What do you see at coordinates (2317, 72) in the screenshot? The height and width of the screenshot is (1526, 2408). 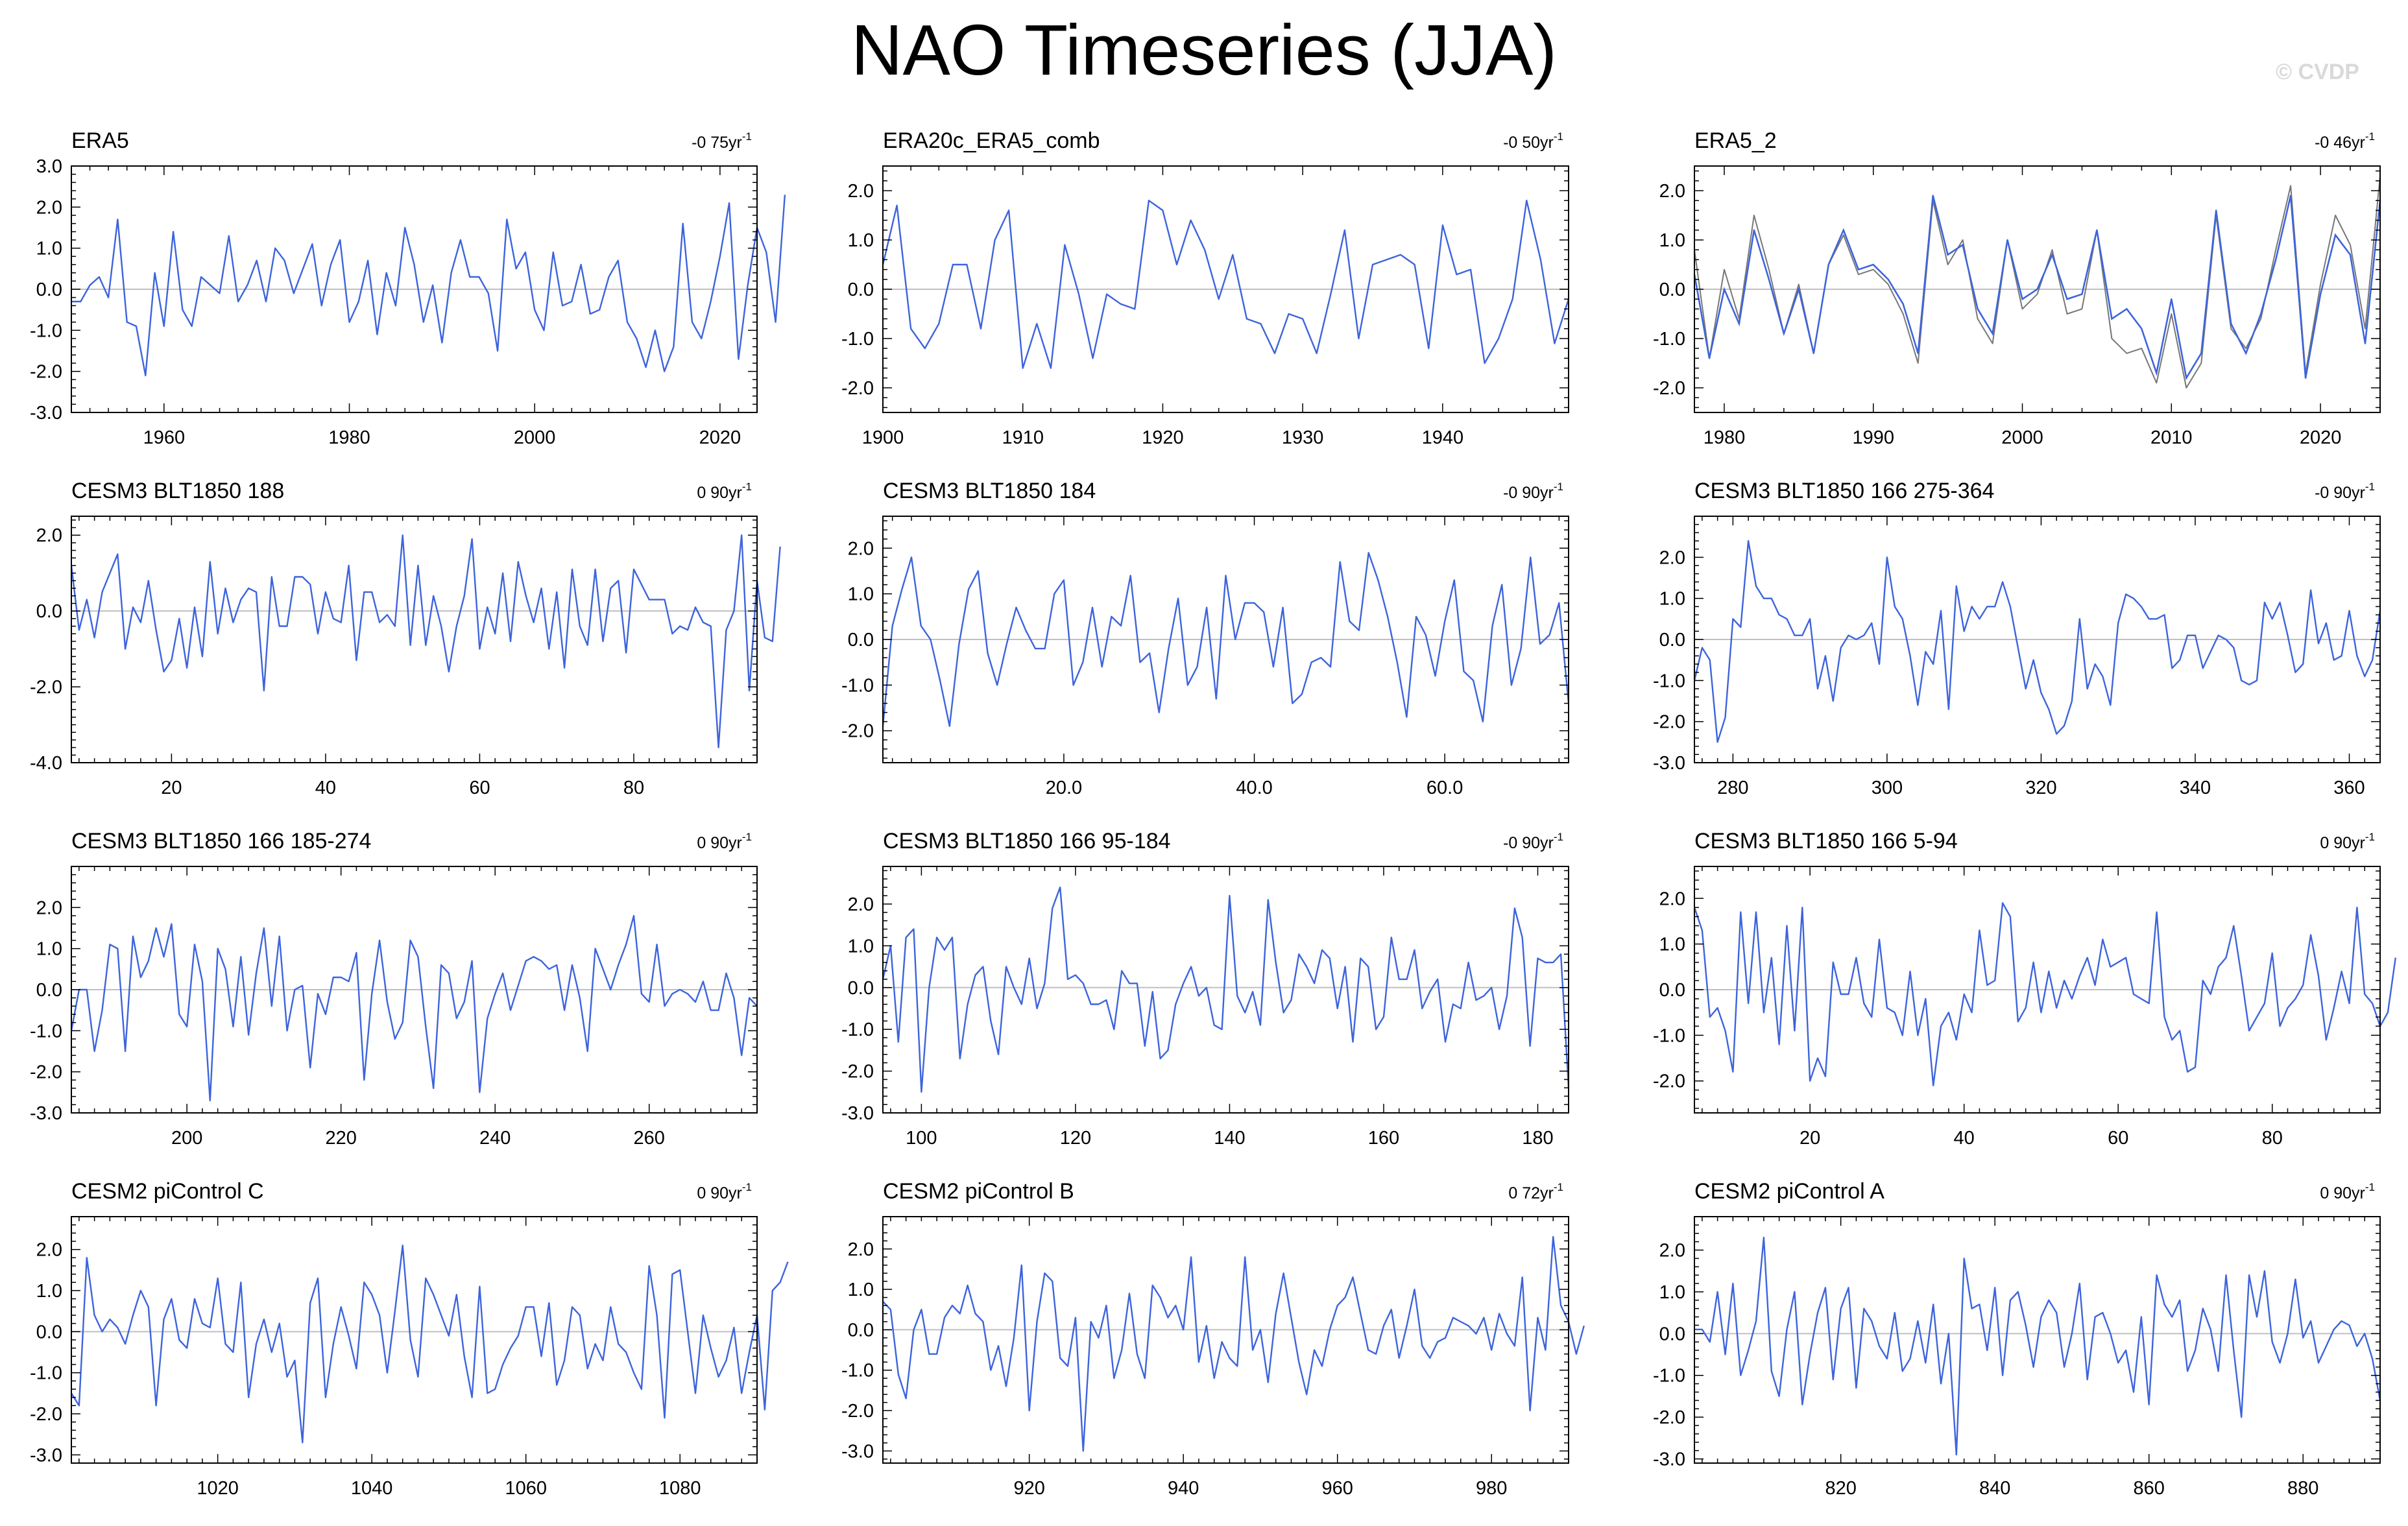 I see `cvdp-watermark: © CVDP` at bounding box center [2317, 72].